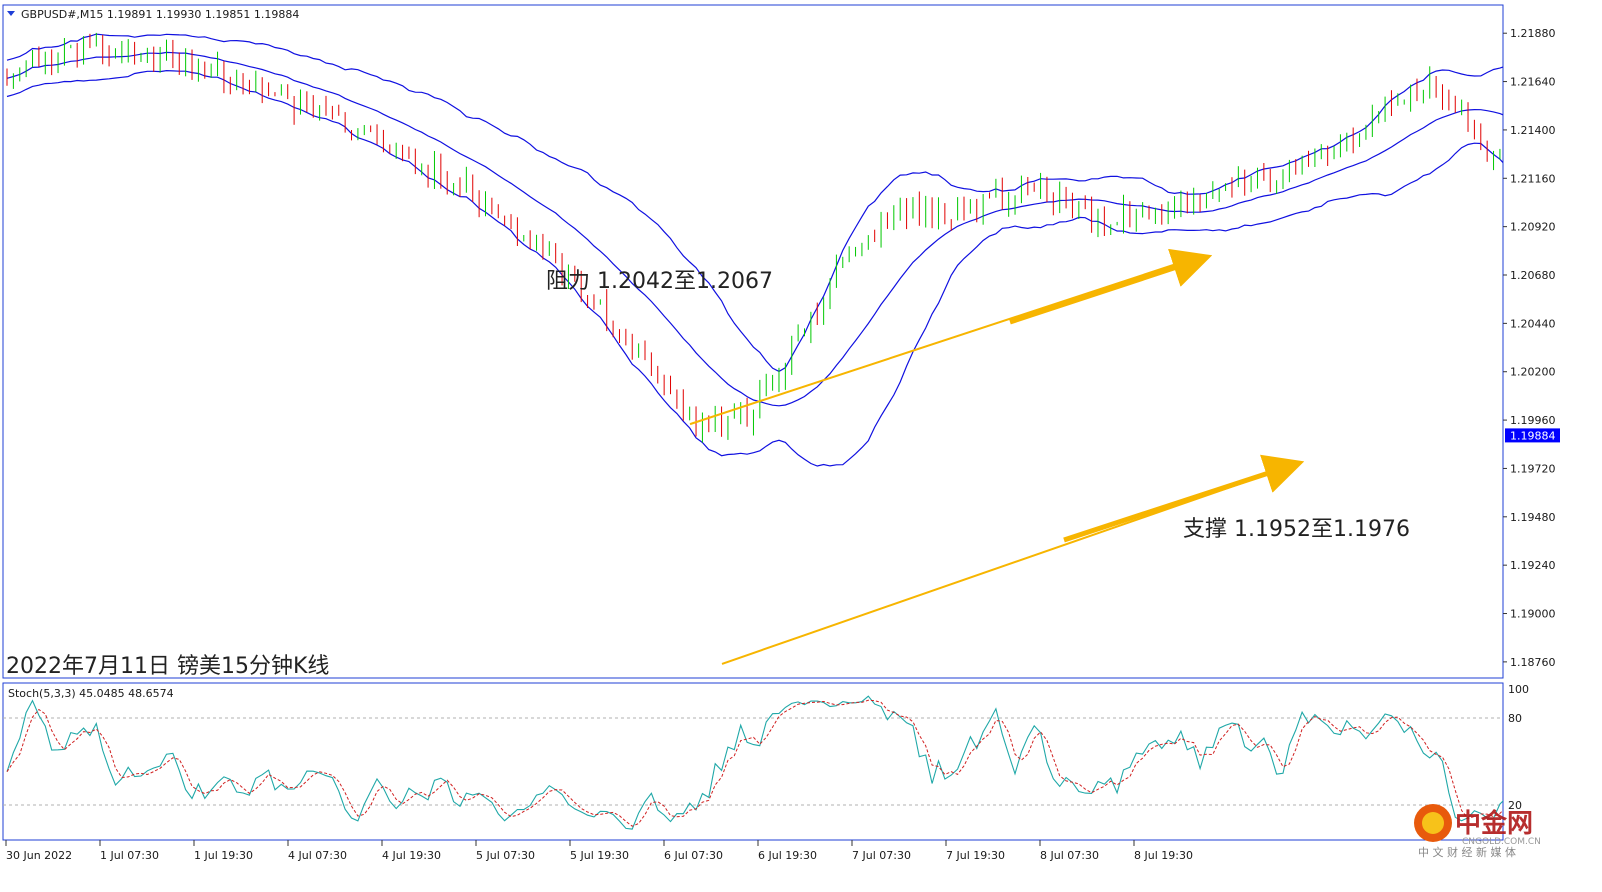  What do you see at coordinates (1501, 842) in the screenshot?
I see `watermark-url: CNGOLD.COM.CN` at bounding box center [1501, 842].